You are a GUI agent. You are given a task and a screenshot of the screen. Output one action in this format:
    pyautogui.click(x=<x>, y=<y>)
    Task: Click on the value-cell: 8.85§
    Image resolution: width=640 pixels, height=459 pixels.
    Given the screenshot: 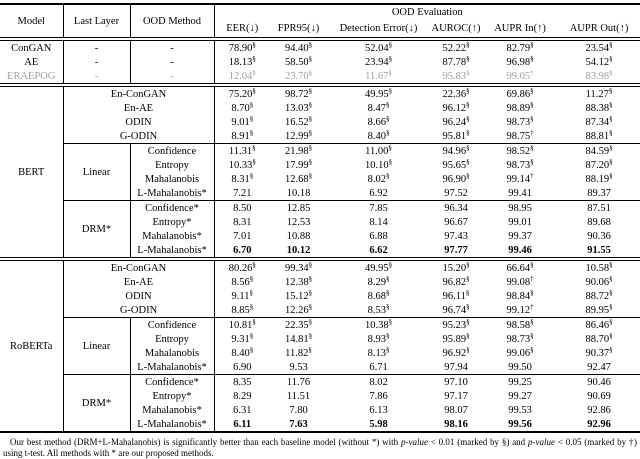 What is the action you would take?
    pyautogui.click(x=242, y=309)
    